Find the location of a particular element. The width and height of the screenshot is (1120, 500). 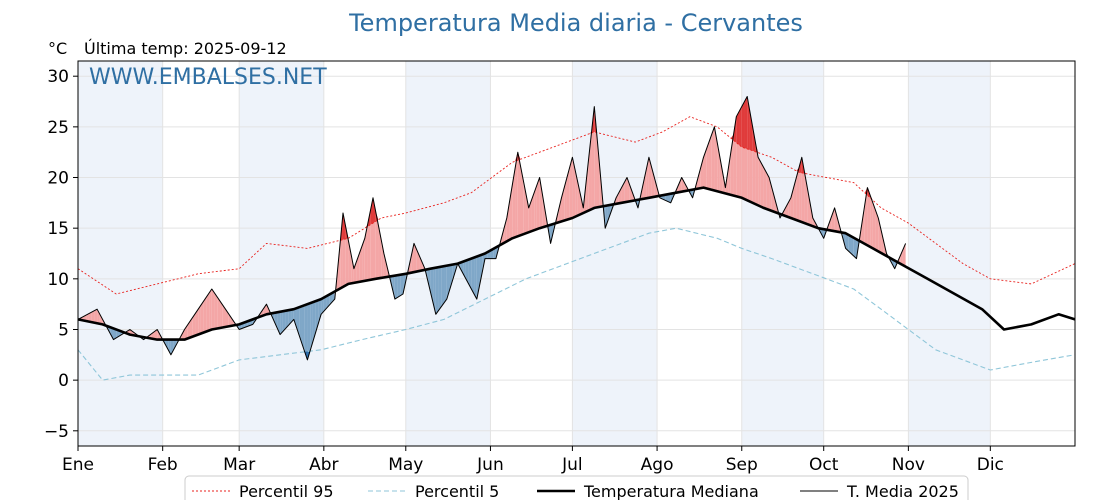

x-tick-label: Nov is located at coordinates (908, 465).